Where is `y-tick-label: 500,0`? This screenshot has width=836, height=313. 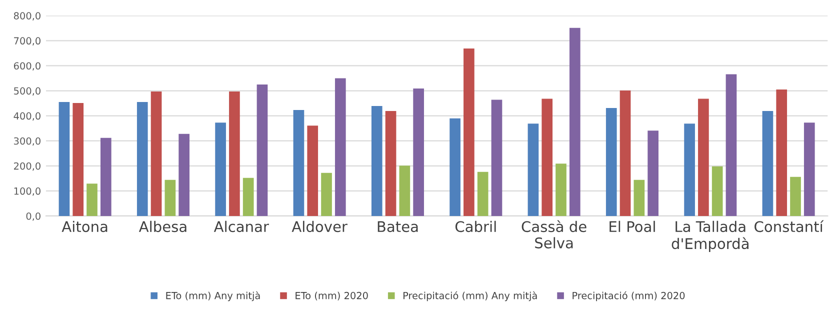
y-tick-label: 500,0 is located at coordinates (27, 91).